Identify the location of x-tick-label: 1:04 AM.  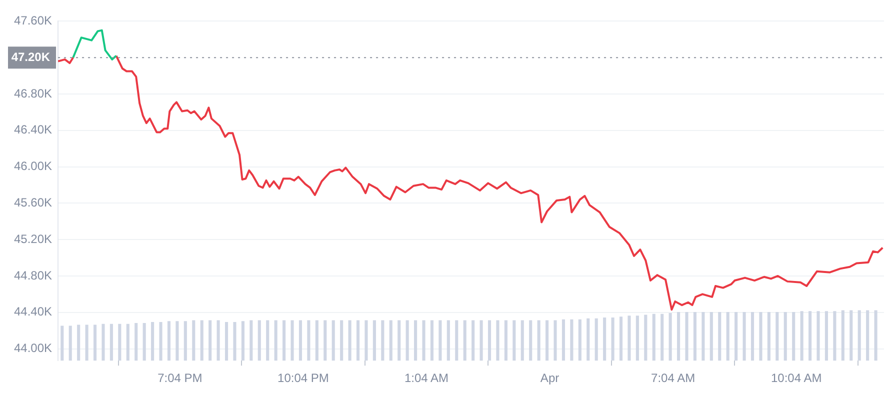
(426, 378).